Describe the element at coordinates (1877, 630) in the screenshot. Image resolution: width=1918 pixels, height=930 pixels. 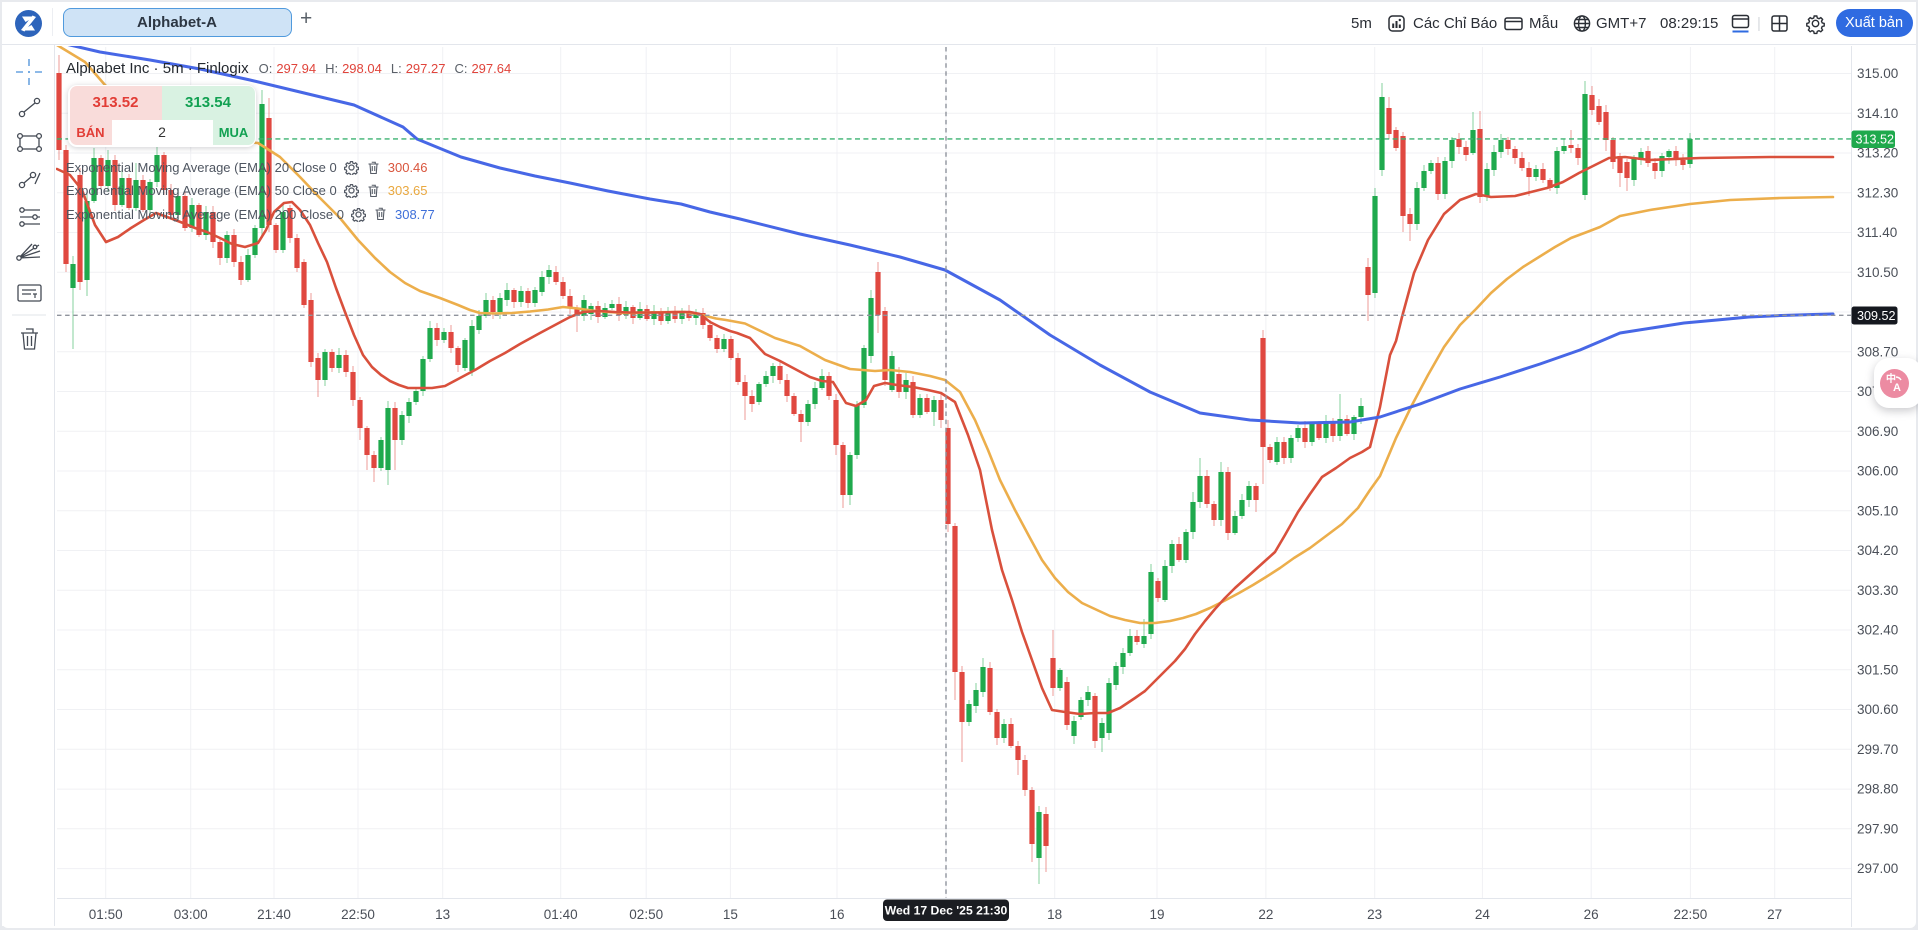
I see `svg-text: 302.40` at that location.